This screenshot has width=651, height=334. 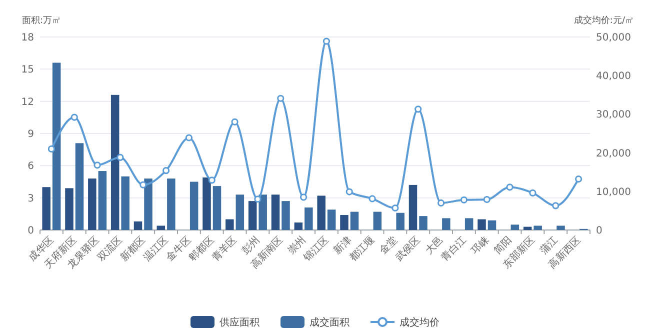 I want to click on y-tick-label: 12, so click(x=27, y=102).